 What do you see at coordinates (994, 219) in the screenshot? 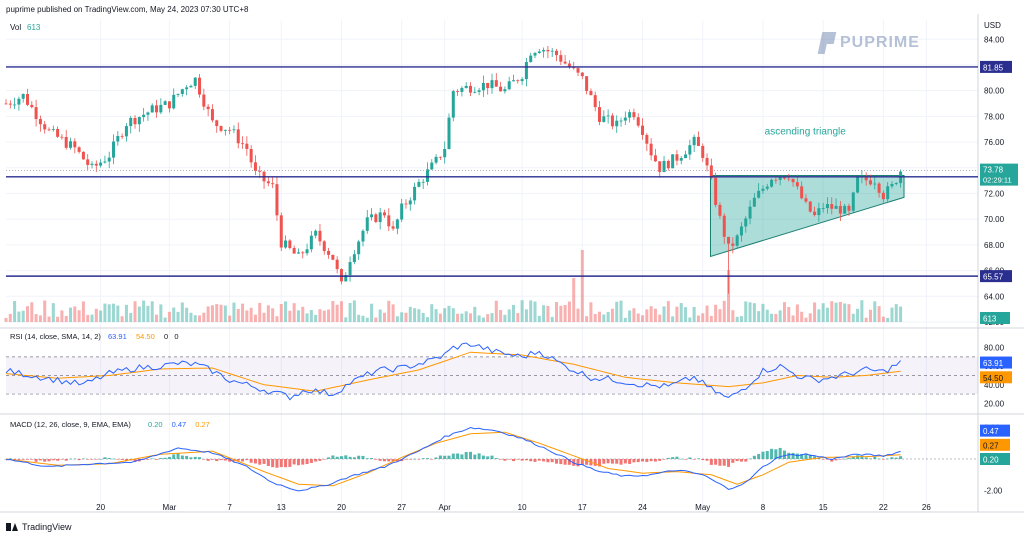
I see `price-tick-label: 70.00` at bounding box center [994, 219].